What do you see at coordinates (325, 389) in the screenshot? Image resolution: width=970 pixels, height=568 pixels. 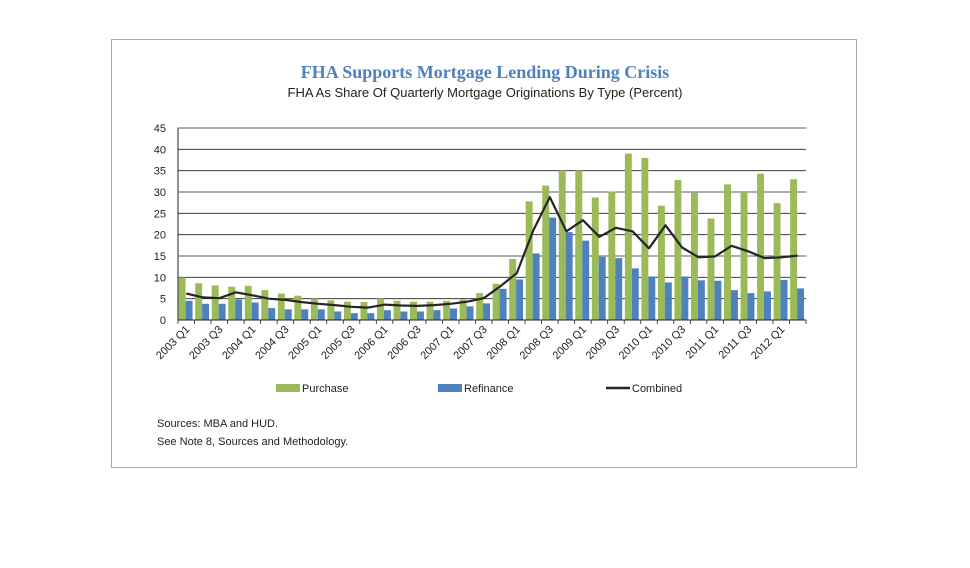 I see `legend-label-purchase: Purchase` at bounding box center [325, 389].